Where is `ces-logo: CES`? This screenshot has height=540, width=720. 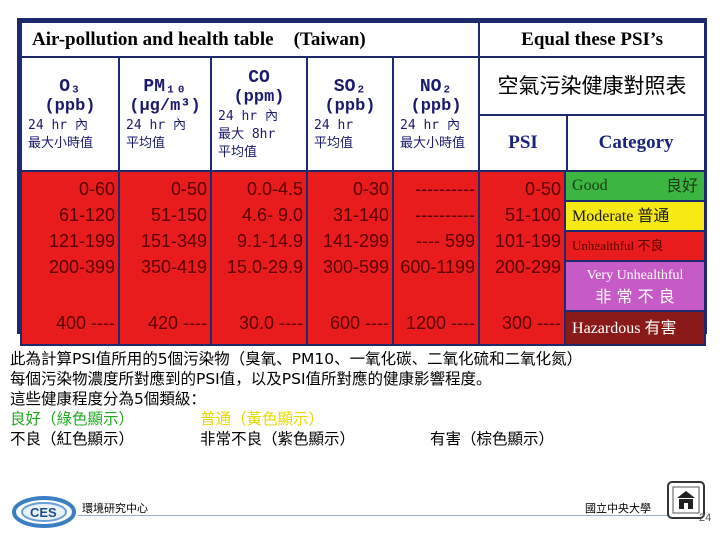
ces-logo: CES is located at coordinates (44, 512).